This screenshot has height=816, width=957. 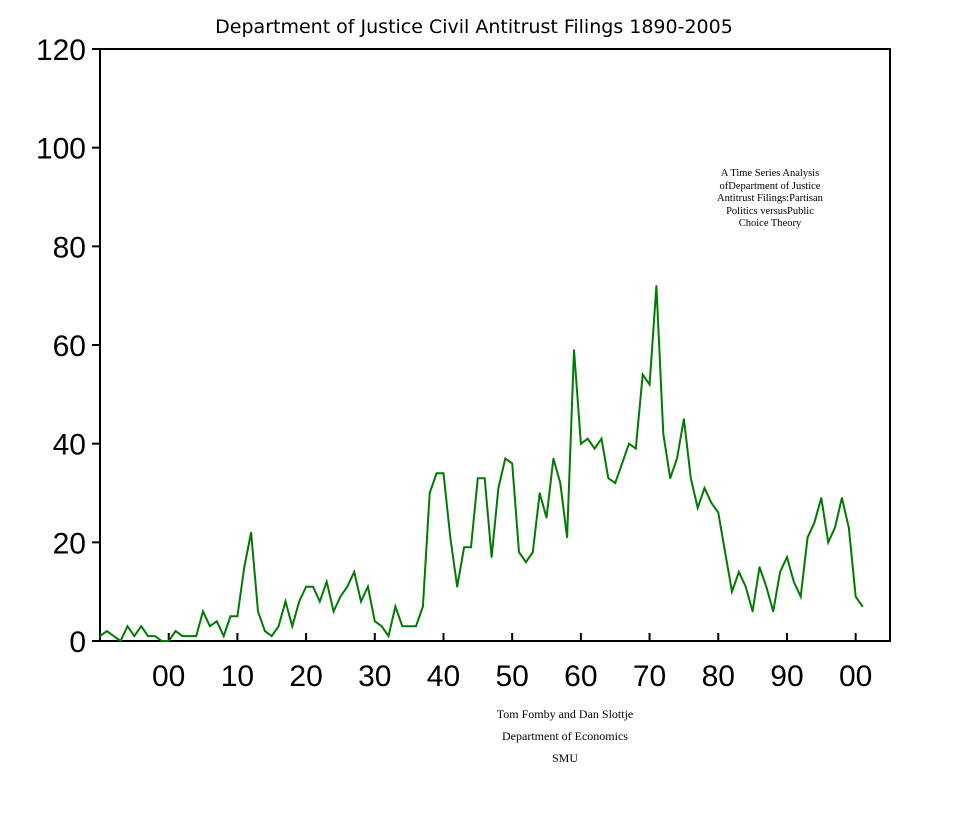 I want to click on credit-department: Department of Economics, so click(x=565, y=736).